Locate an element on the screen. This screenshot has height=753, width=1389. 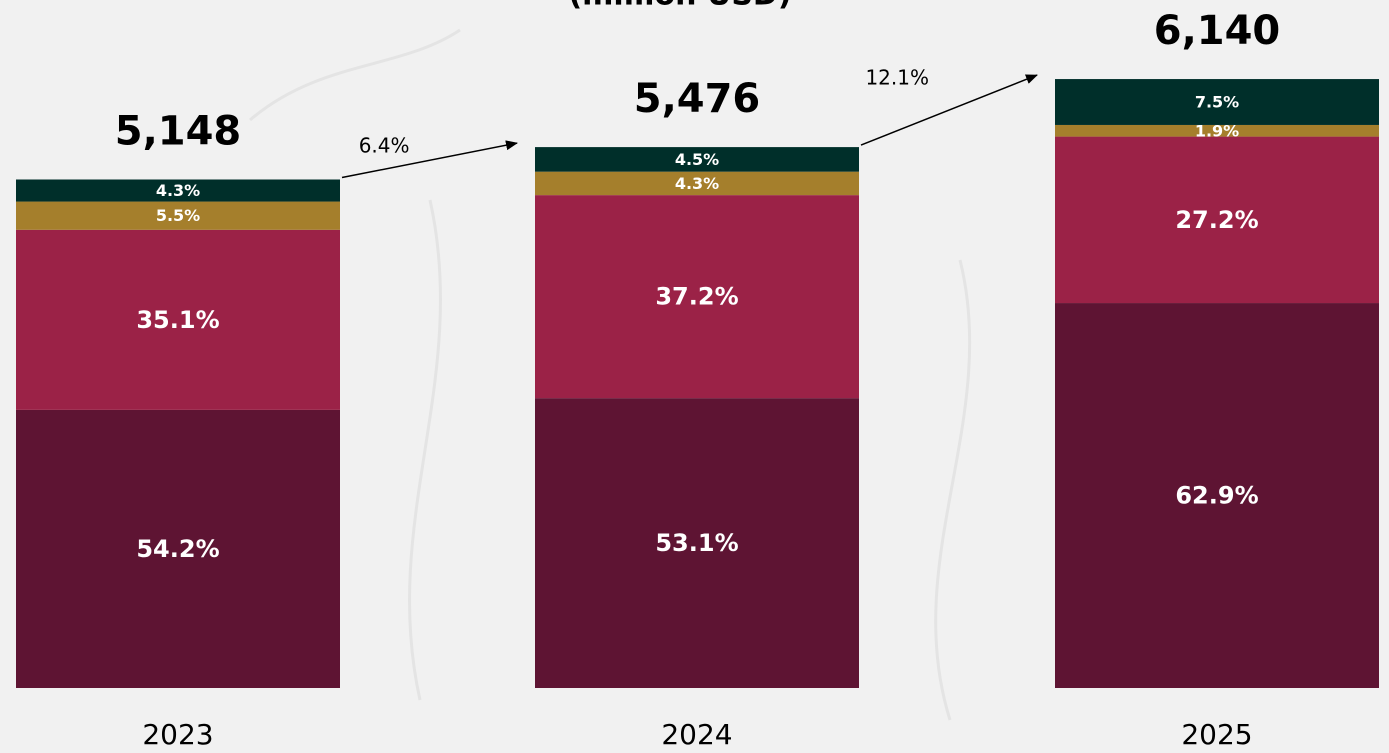
data-label: 53.1% is located at coordinates (696, 543).